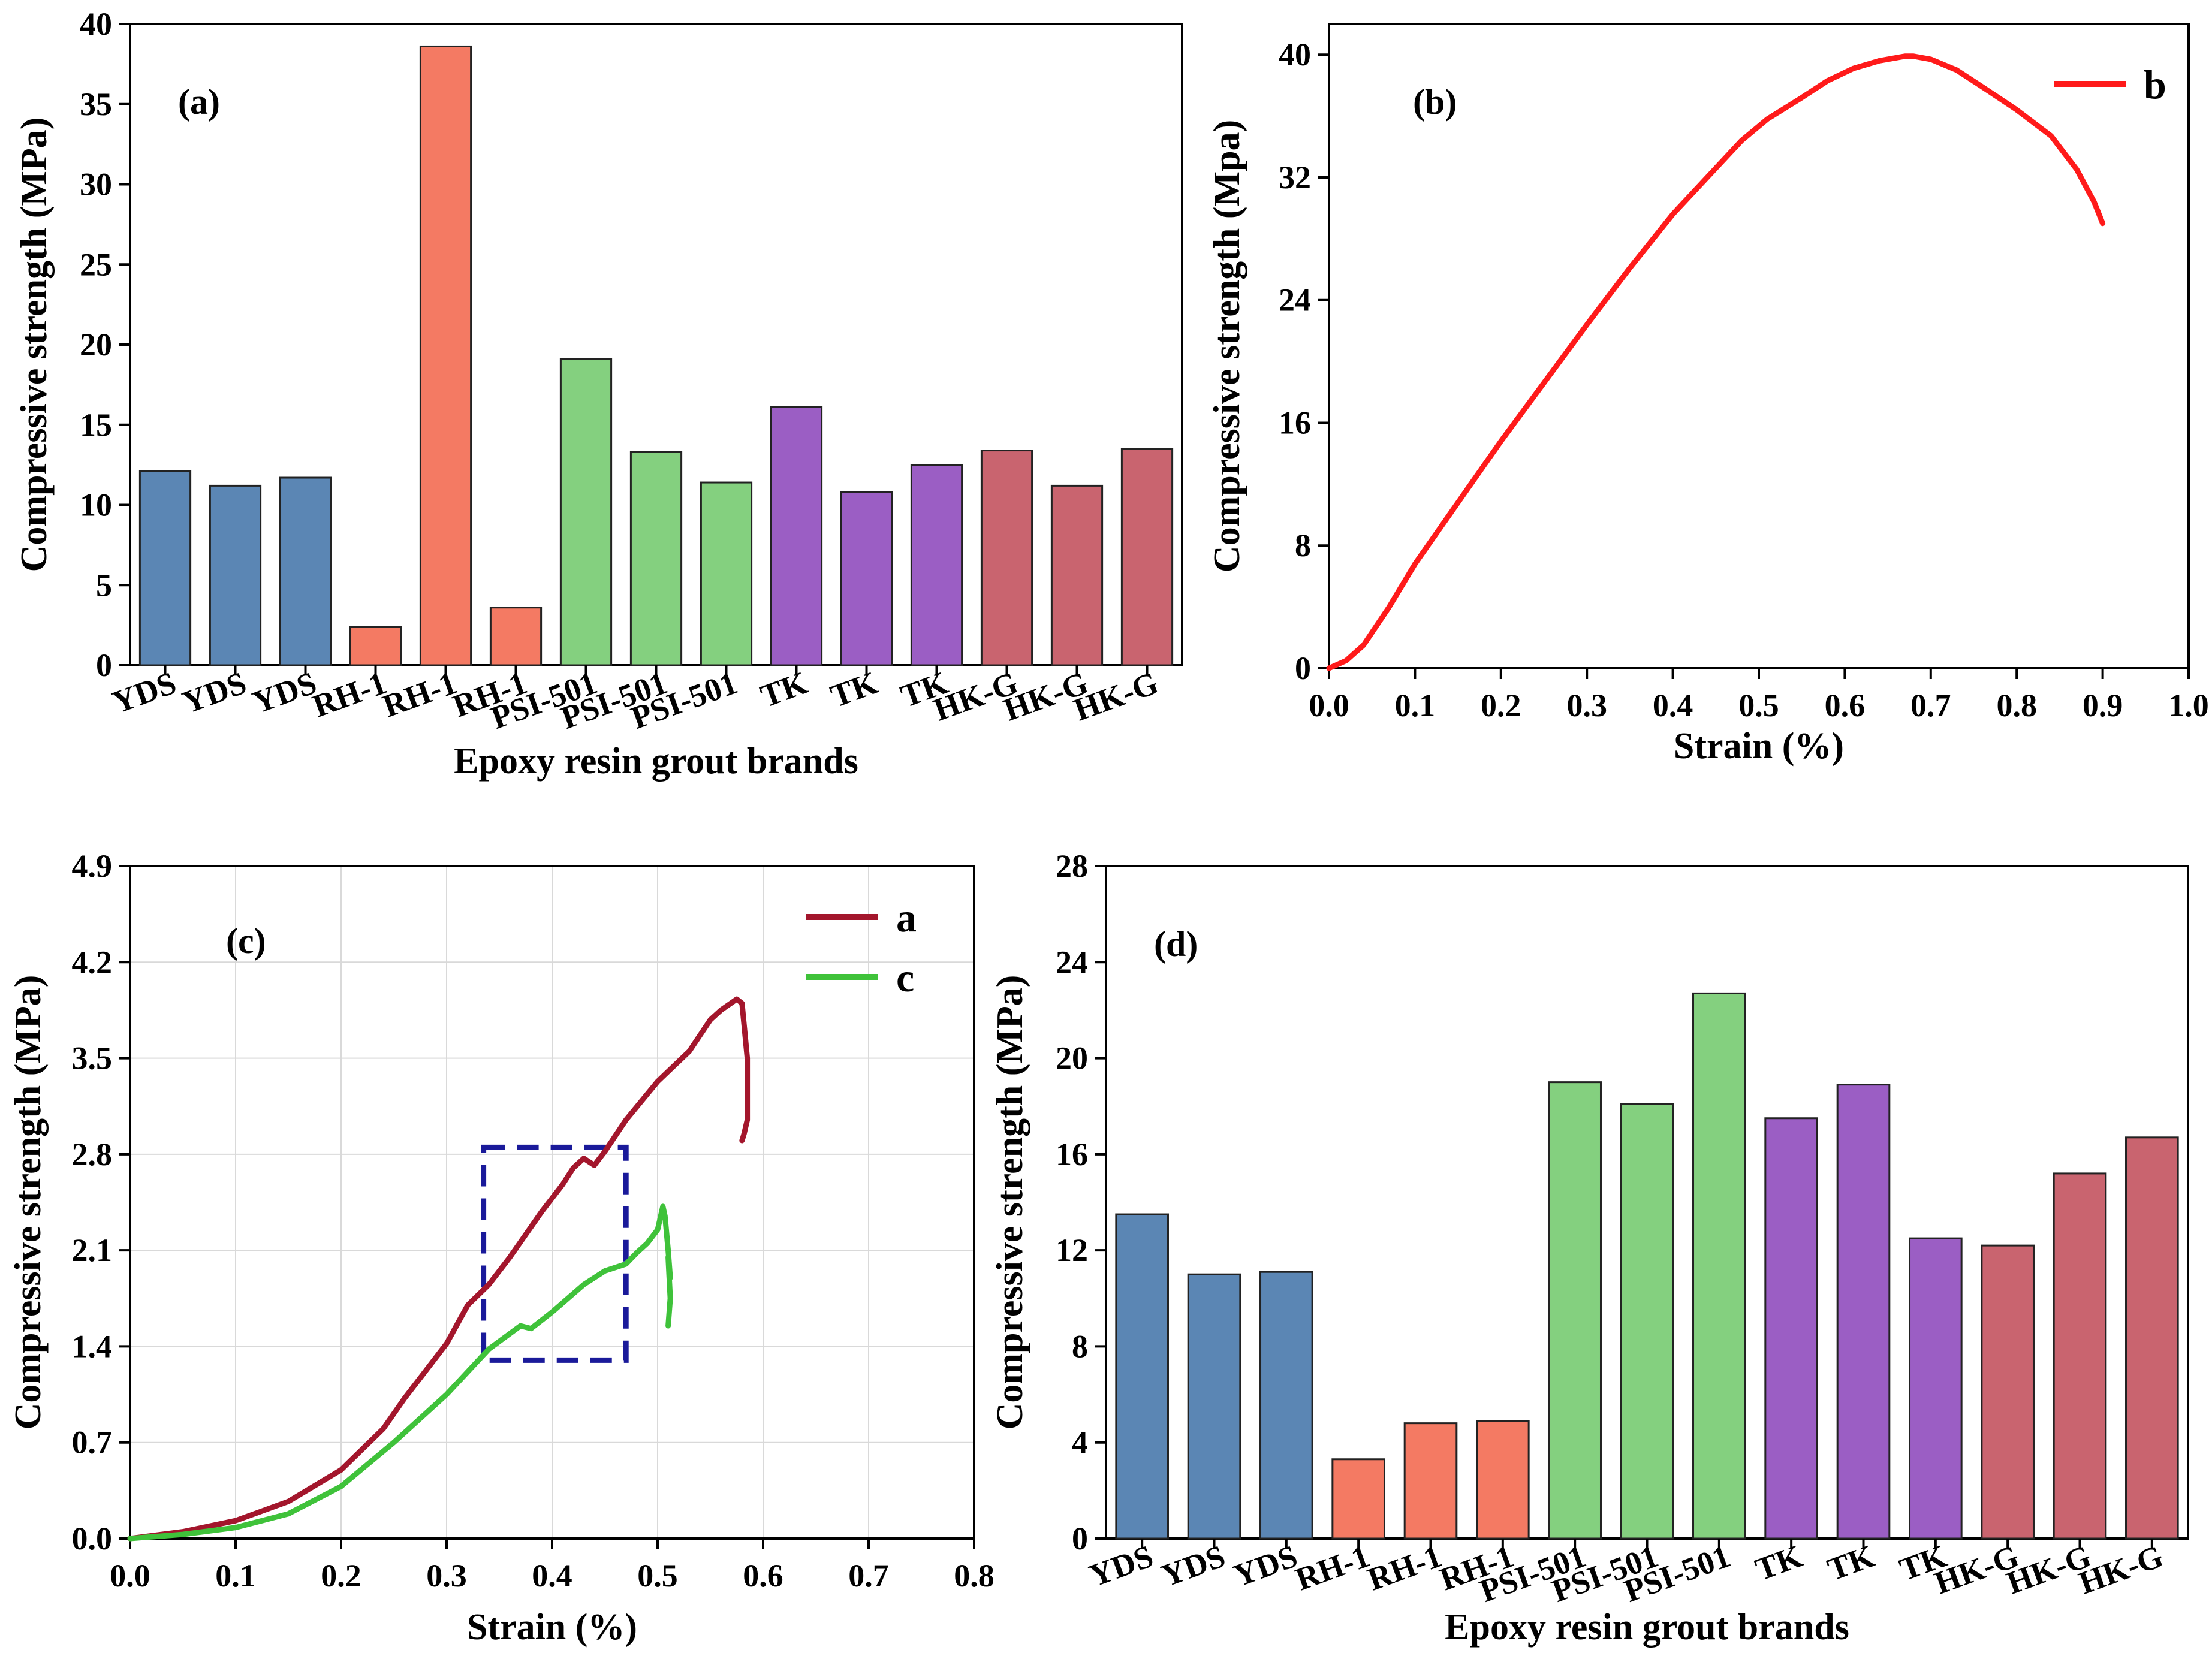 The width and height of the screenshot is (2212, 1659). What do you see at coordinates (1227, 346) in the screenshot?
I see `y-axis-label: Compressive strength (Mpa)` at bounding box center [1227, 346].